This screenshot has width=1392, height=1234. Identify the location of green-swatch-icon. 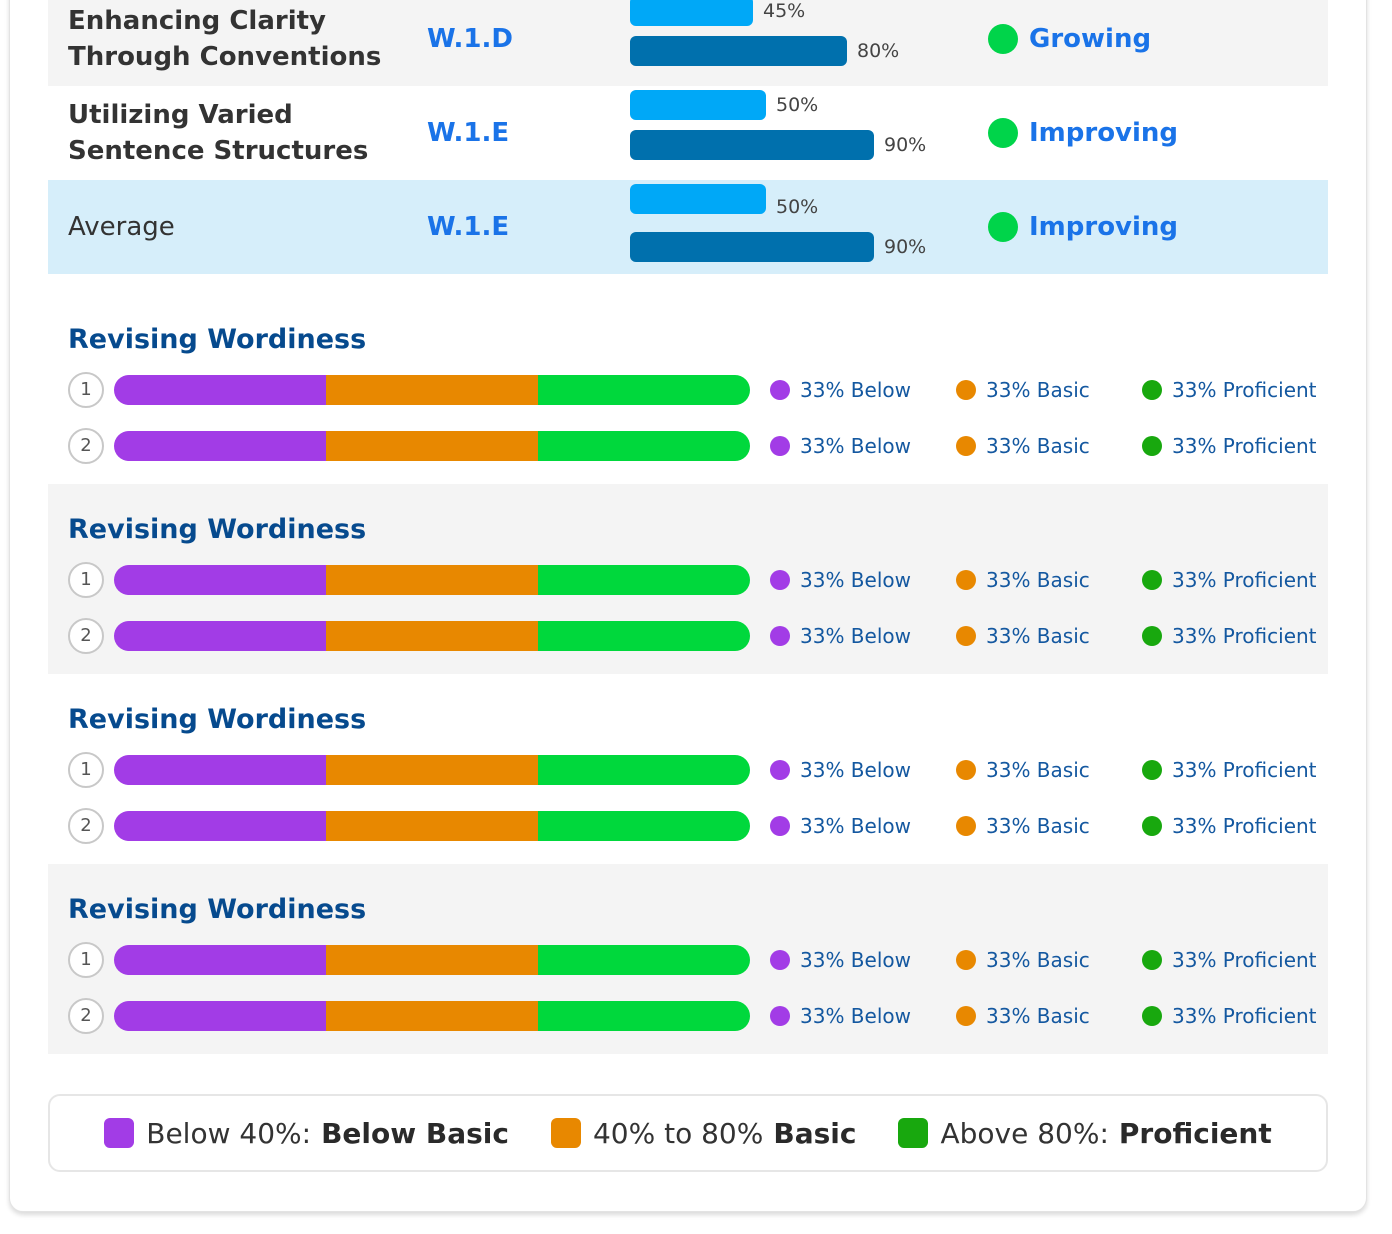
(913, 1133).